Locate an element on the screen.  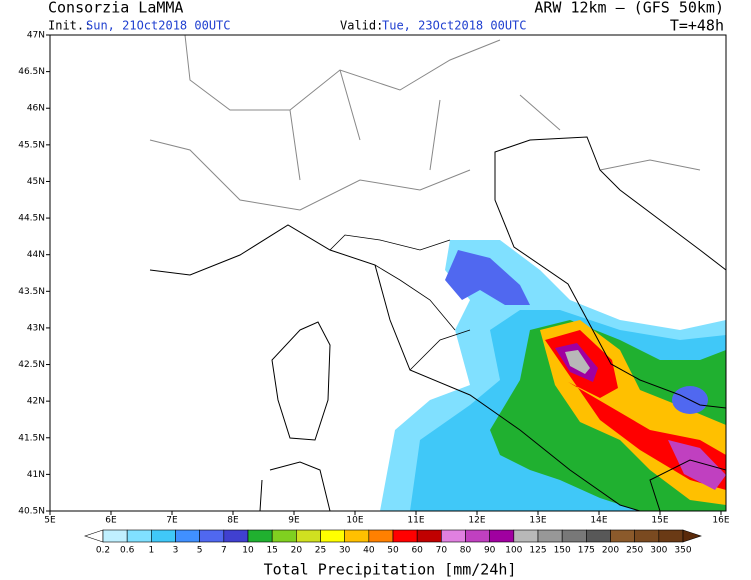
colorbar-label: 175 is located at coordinates (586, 551).